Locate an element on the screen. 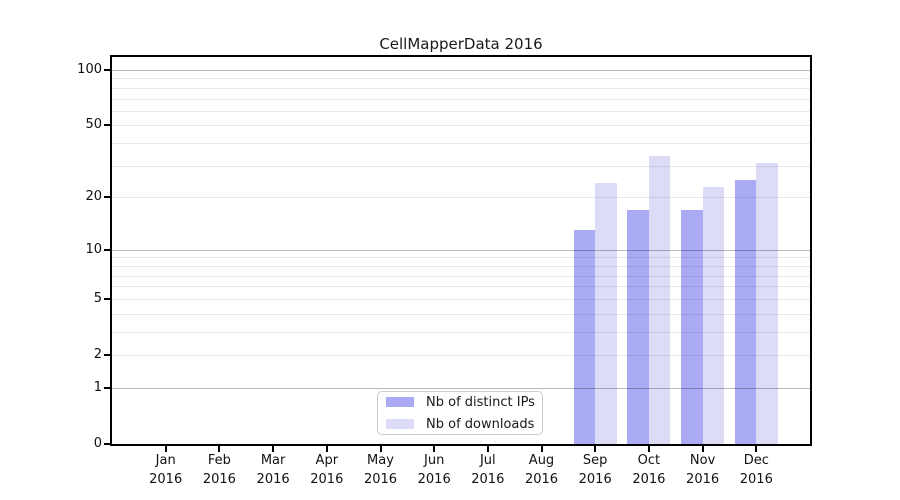 The width and height of the screenshot is (900, 500). x-tick-label-oct: Oct 2016 is located at coordinates (649, 470).